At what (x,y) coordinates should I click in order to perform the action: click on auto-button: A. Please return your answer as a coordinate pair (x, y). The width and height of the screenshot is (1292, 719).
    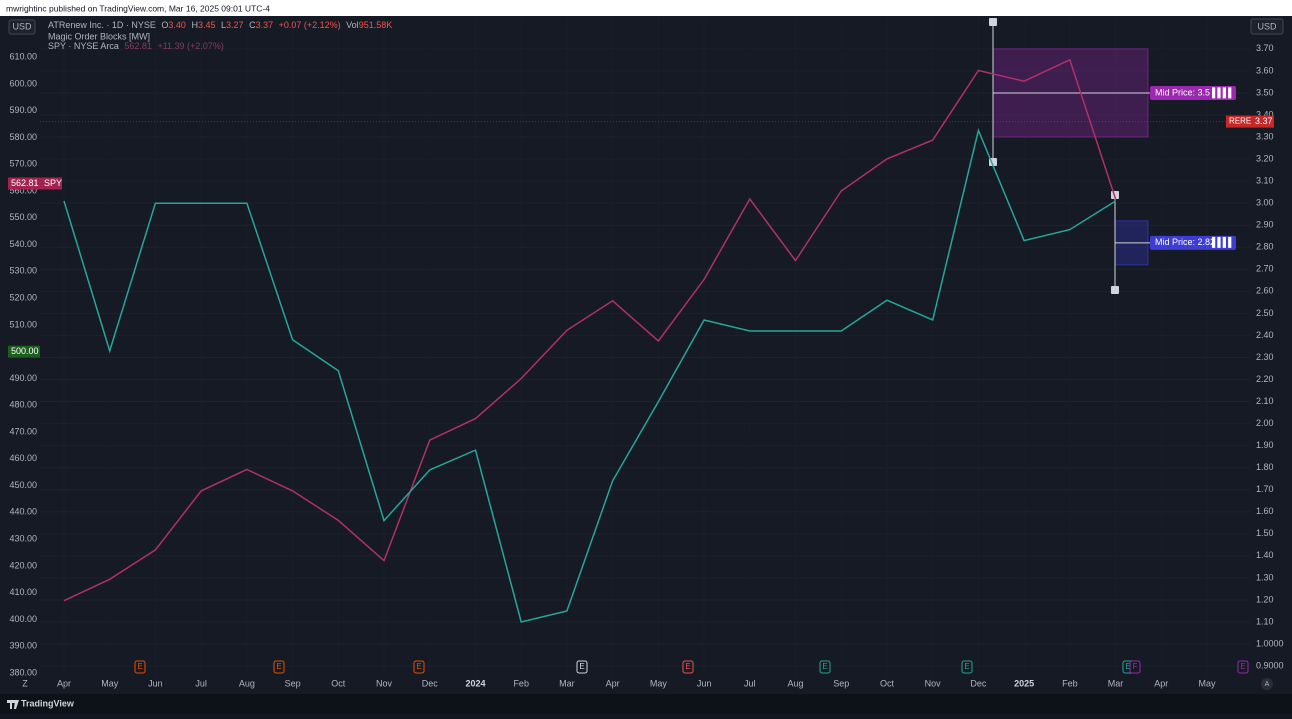
    Looking at the image, I should click on (1267, 684).